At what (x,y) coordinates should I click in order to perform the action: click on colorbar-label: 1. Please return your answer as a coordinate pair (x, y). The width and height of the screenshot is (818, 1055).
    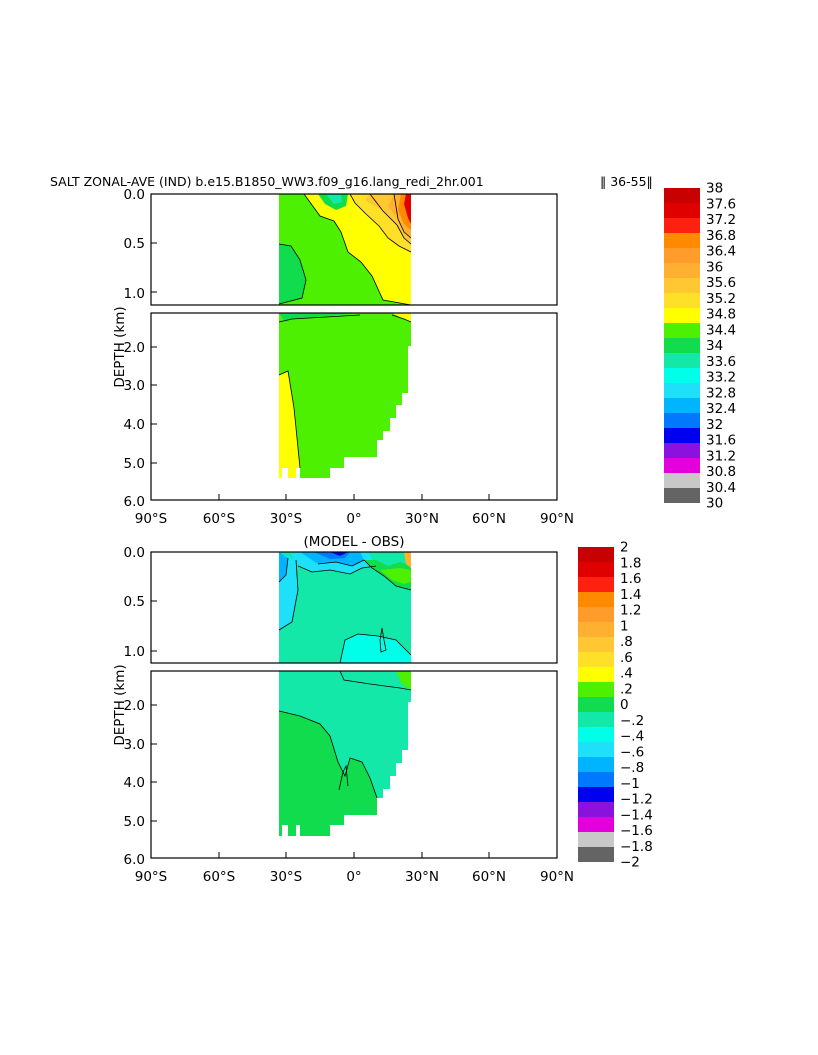
    Looking at the image, I should click on (624, 626).